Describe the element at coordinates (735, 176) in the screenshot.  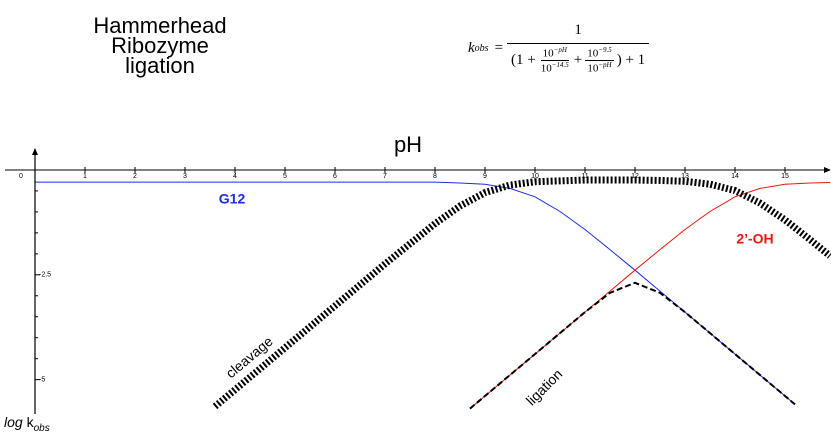
I see `x-tick-label: 14` at that location.